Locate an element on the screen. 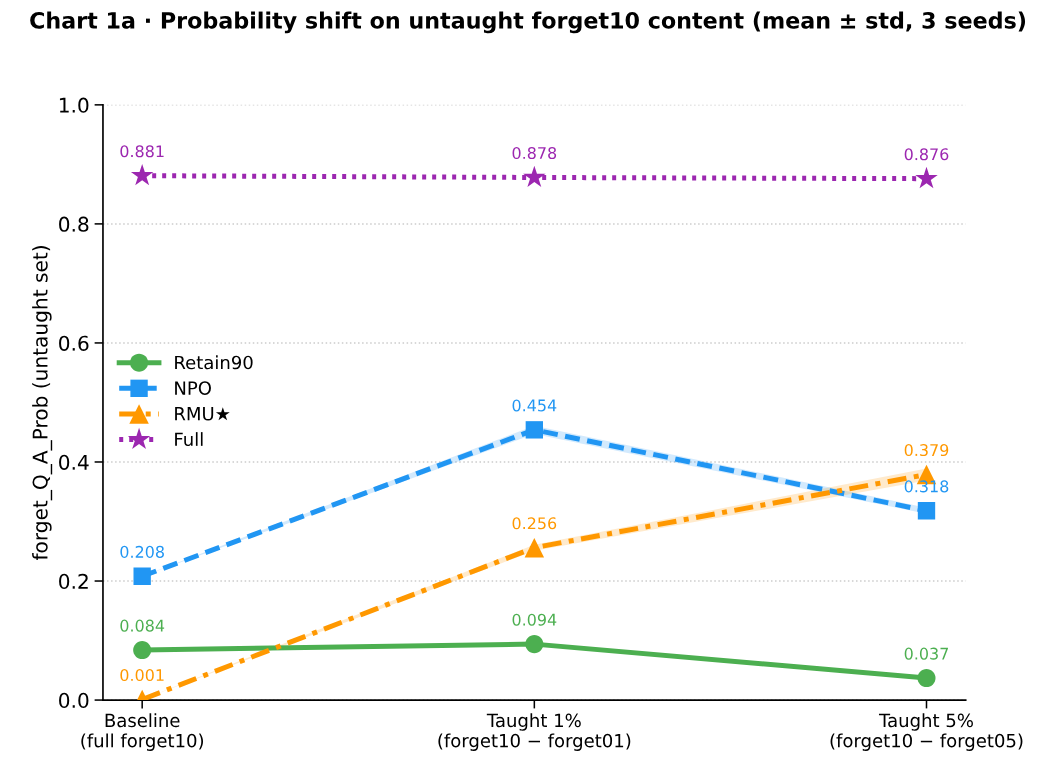  chart-title: Chart 1a · Probability shift on untaught forget10 content (mean ± std, 3 seeds) is located at coordinates (528, 22).